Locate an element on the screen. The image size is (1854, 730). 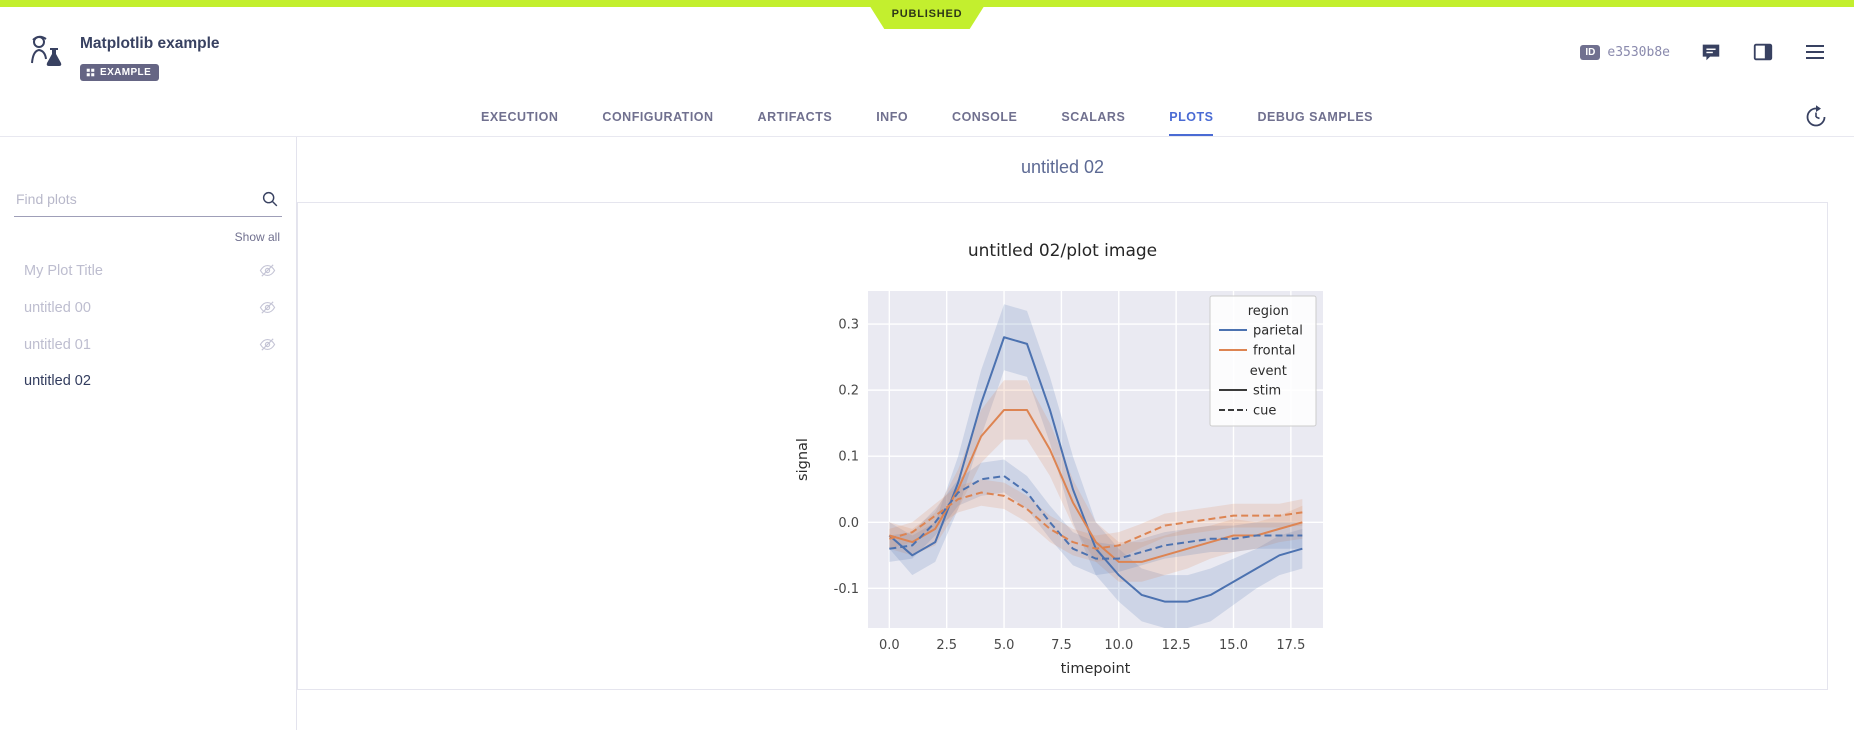
id-value: e3530b8e is located at coordinates (1638, 52).